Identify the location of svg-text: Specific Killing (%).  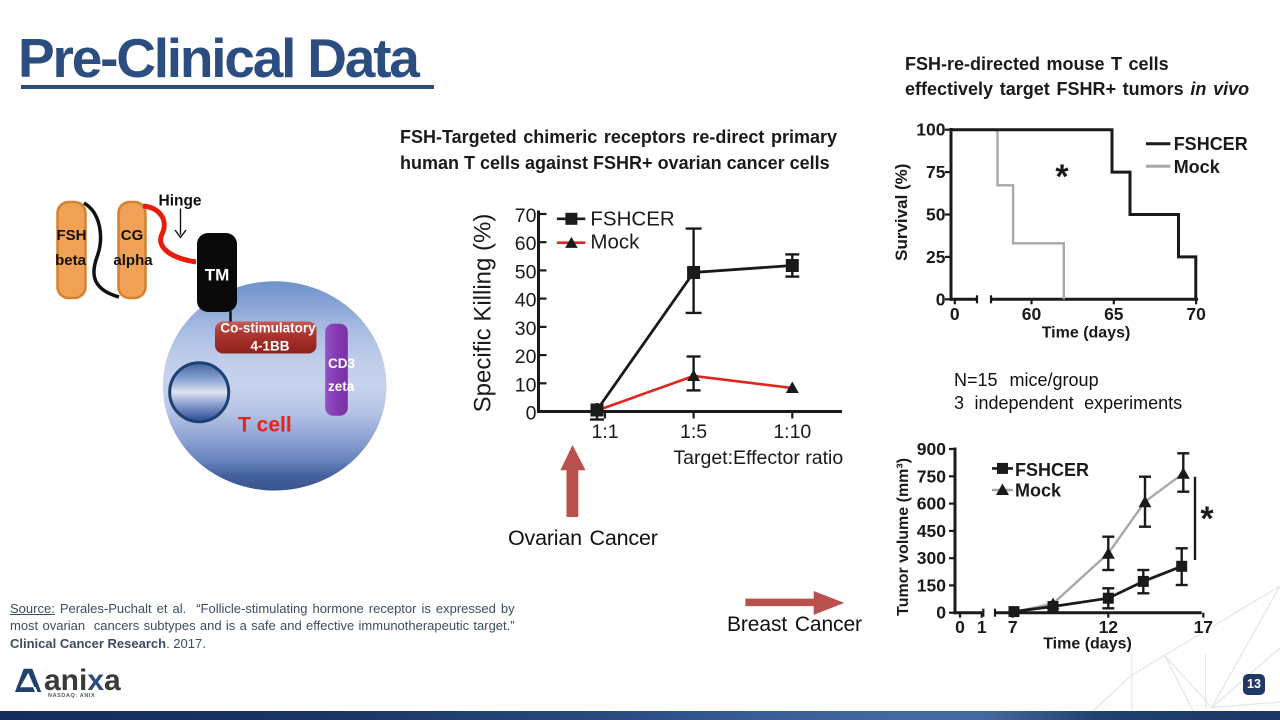
(483, 313).